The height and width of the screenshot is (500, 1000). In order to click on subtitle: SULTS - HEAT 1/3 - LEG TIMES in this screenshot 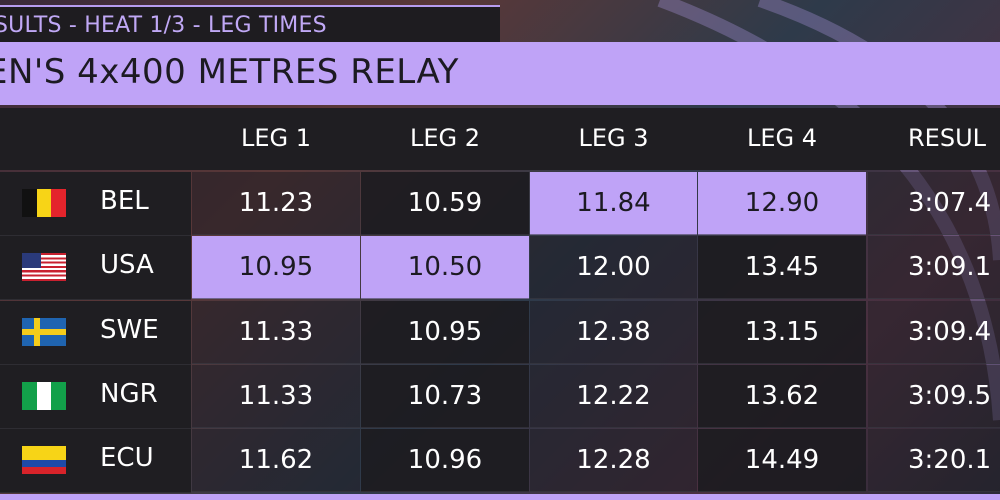, I will do `click(163, 25)`.